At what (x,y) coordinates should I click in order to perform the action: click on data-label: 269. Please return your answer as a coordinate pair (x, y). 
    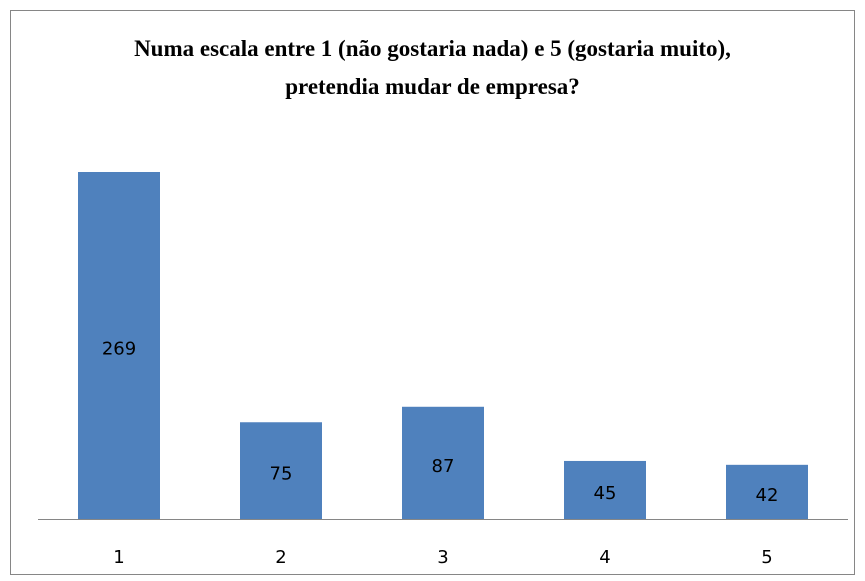
    Looking at the image, I should click on (119, 349).